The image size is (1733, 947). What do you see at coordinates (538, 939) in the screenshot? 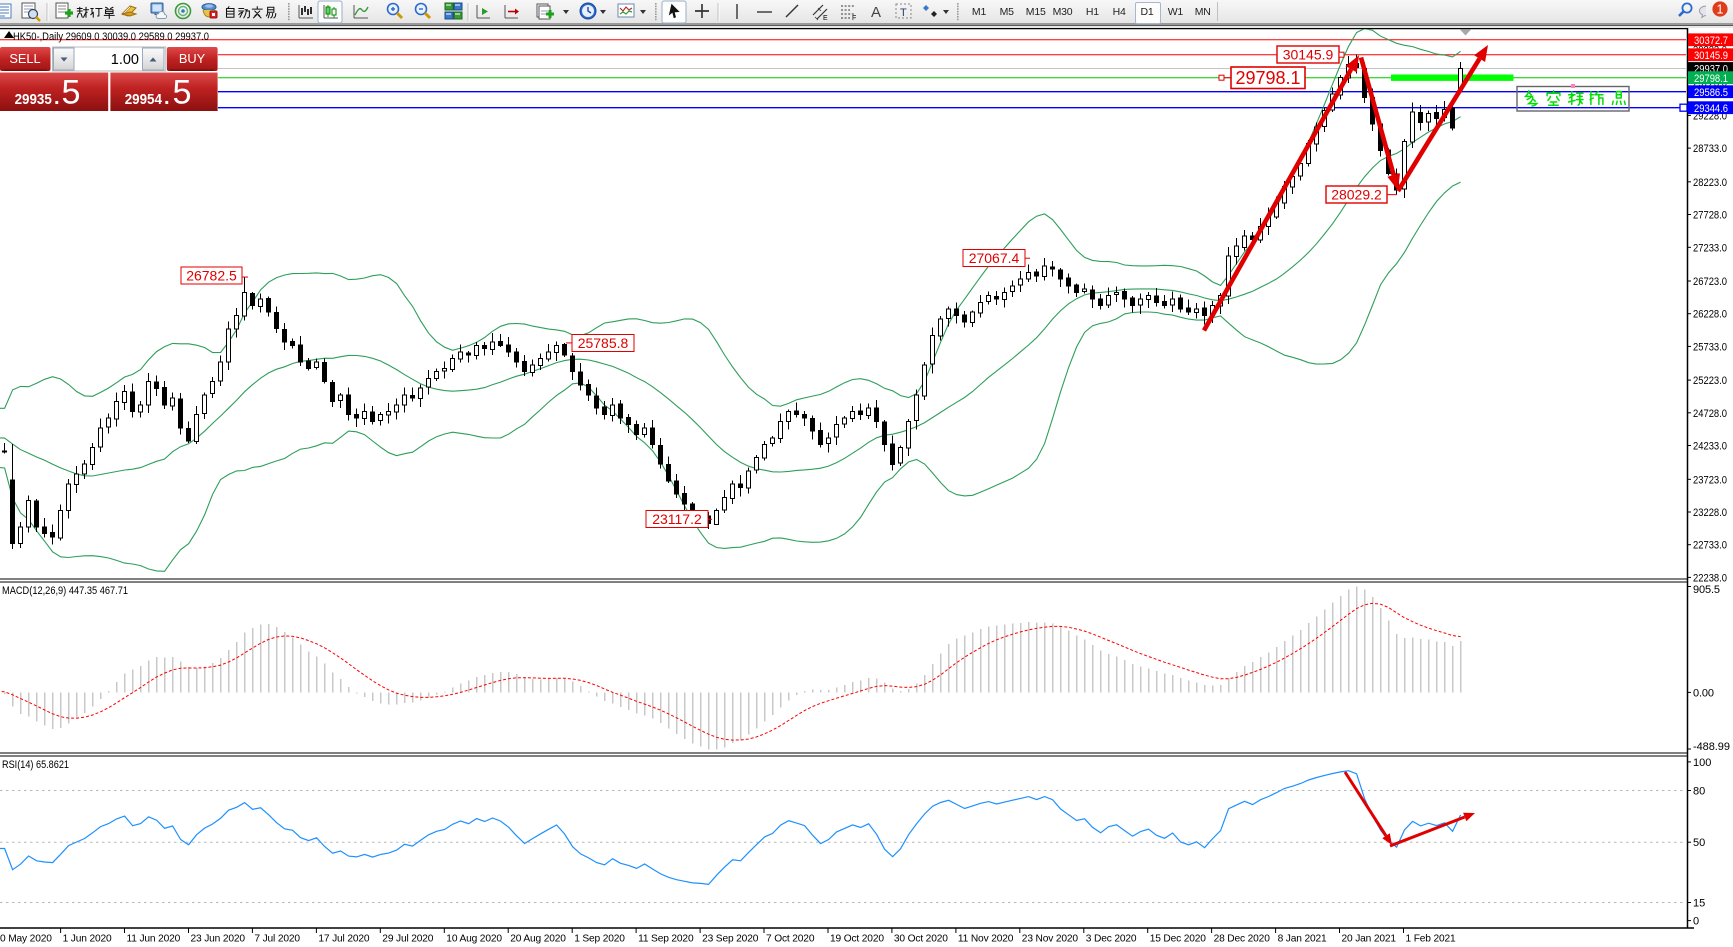
I see `svg-text: 20 Aug 2020` at bounding box center [538, 939].